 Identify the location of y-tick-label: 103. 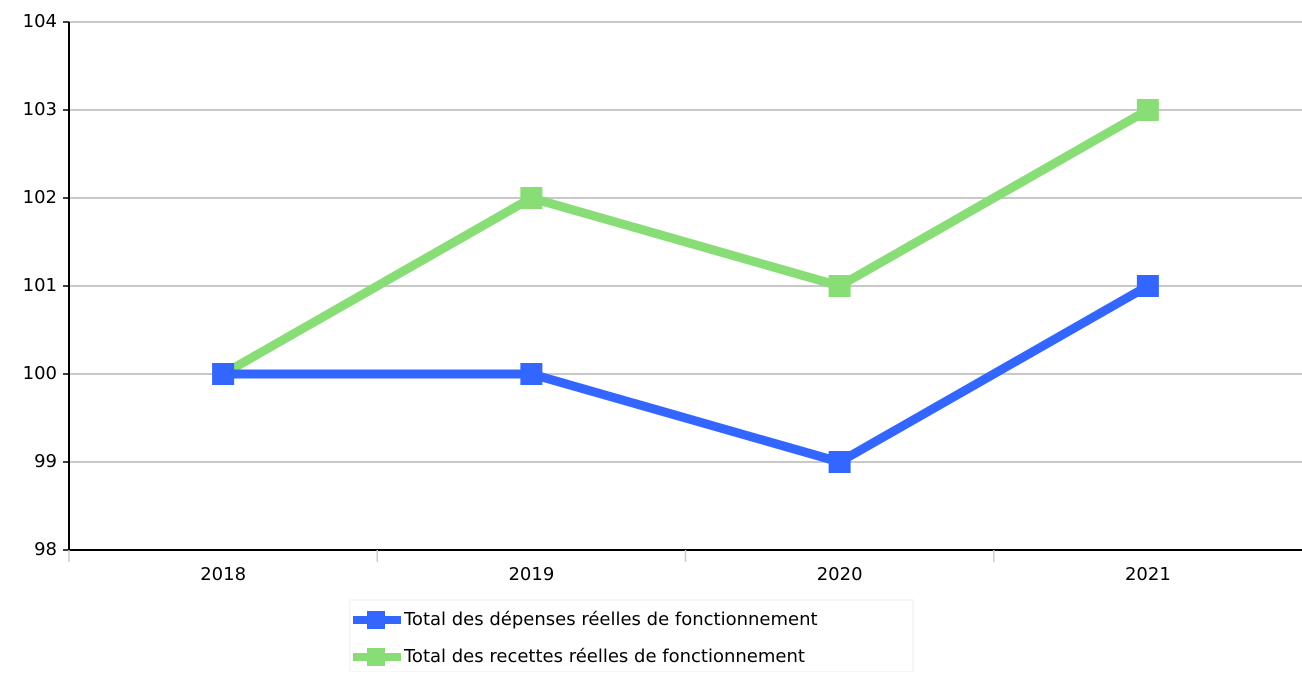
(40, 109).